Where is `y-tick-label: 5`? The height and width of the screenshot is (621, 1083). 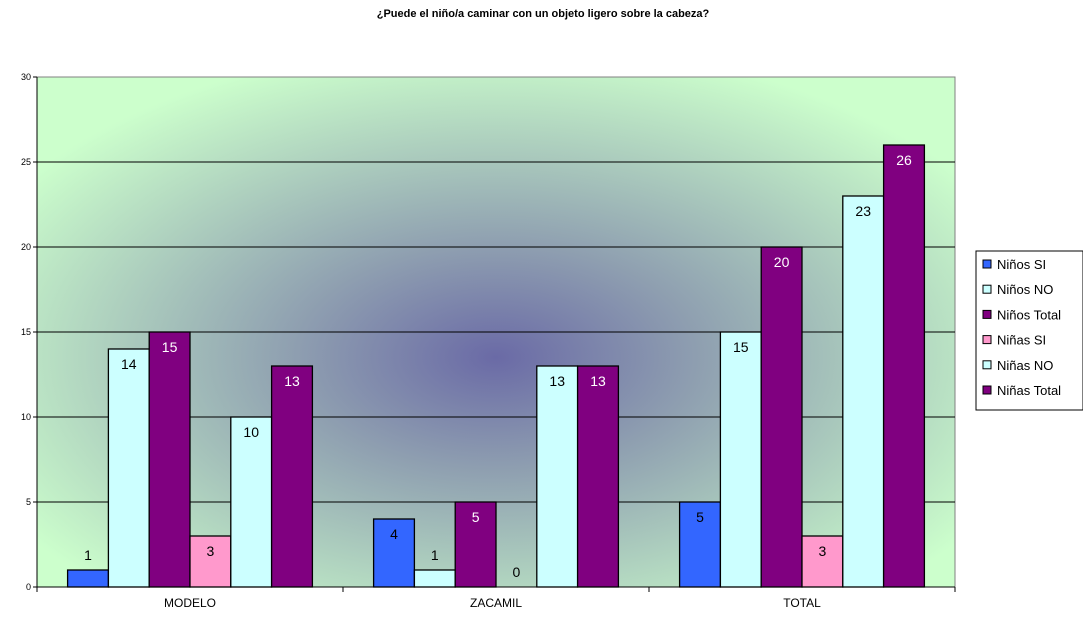
y-tick-label: 5 is located at coordinates (28, 502).